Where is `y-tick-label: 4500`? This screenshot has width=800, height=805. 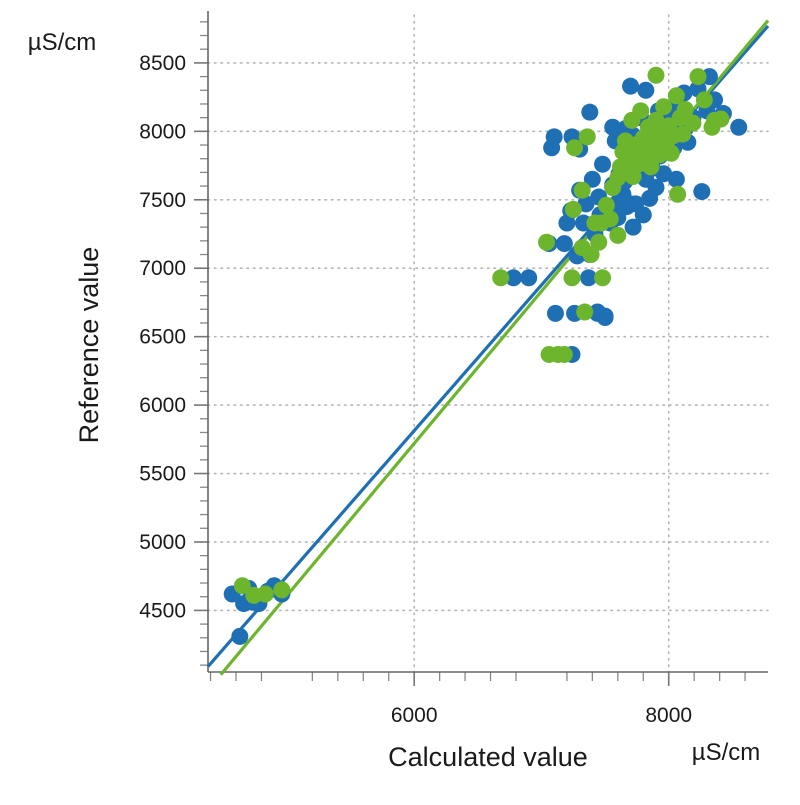
y-tick-label: 4500 is located at coordinates (162, 610).